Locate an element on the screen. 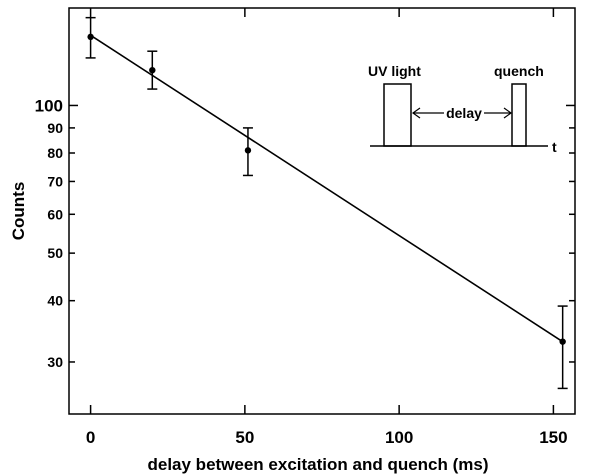 The image size is (591, 474). y-tick-label: 80 is located at coordinates (55, 153).